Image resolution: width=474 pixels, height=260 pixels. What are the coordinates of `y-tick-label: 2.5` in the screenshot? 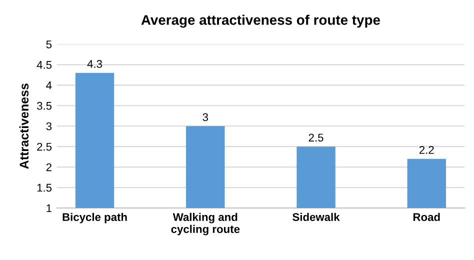 It's located at (44, 146).